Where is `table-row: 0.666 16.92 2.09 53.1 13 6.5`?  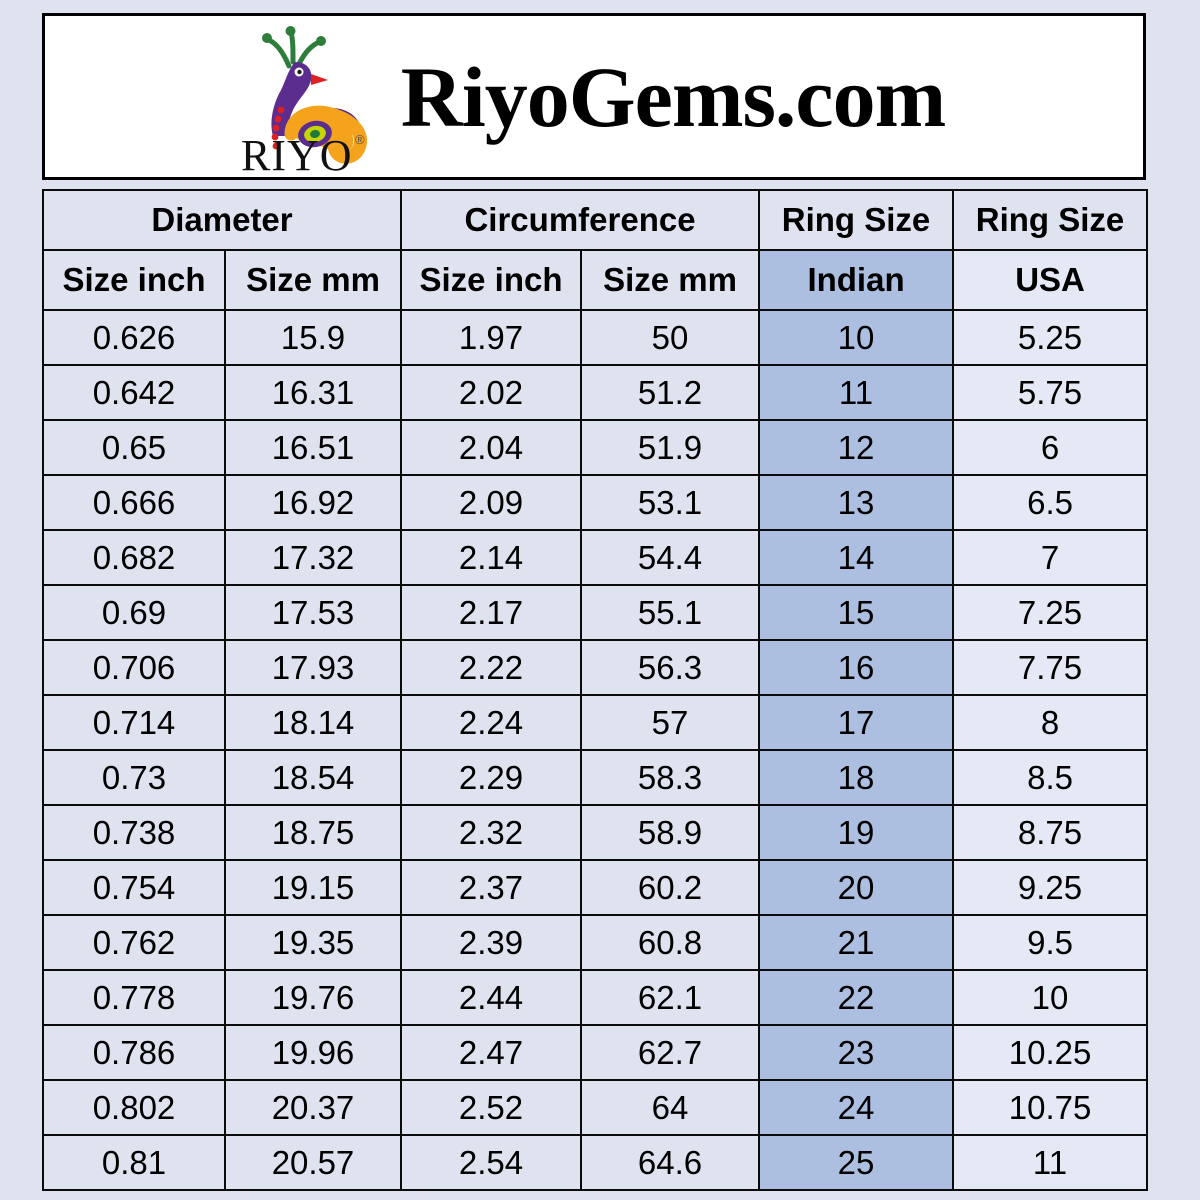 table-row: 0.666 16.92 2.09 53.1 13 6.5 is located at coordinates (595, 502).